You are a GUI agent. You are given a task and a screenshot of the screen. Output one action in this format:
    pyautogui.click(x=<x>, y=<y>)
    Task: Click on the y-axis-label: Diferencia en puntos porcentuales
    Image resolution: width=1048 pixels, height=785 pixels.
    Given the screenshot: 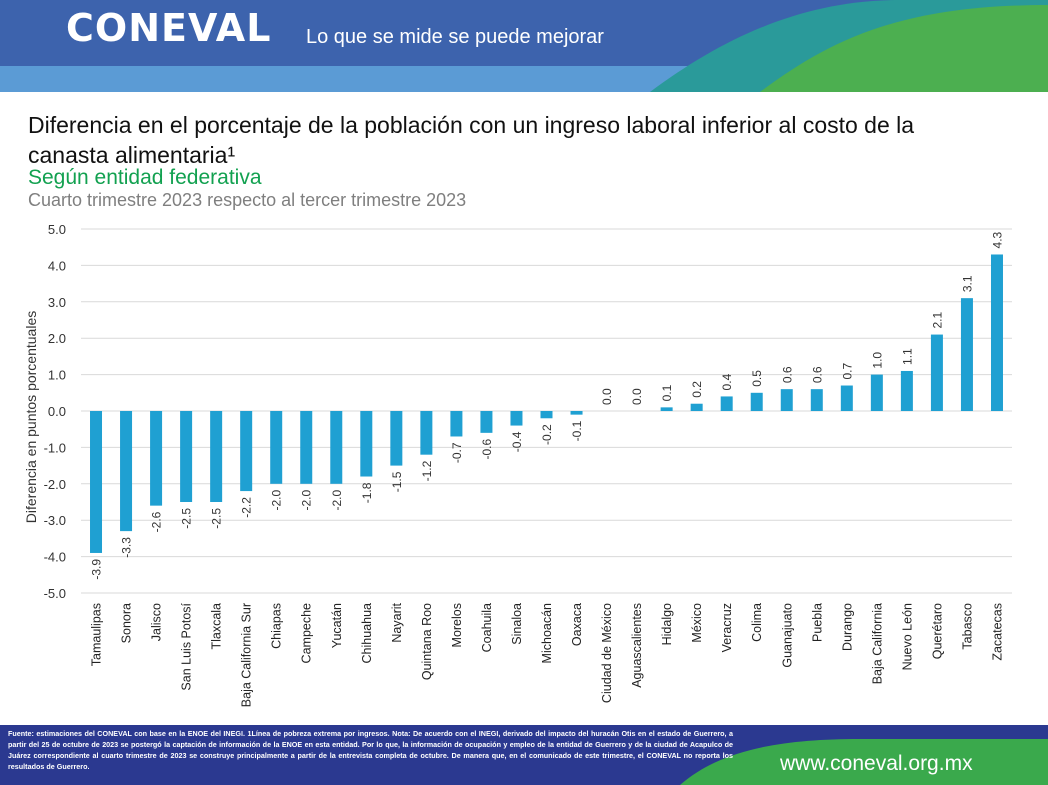 What is the action you would take?
    pyautogui.click(x=31, y=417)
    